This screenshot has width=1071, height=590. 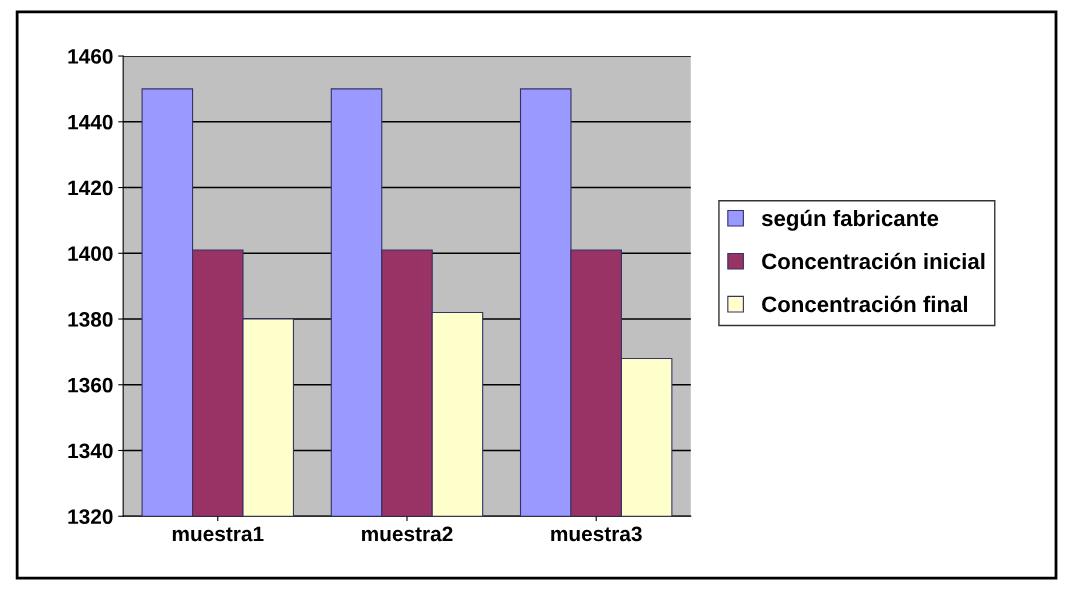 What do you see at coordinates (90, 451) in the screenshot?
I see `y-tick-label: 1340` at bounding box center [90, 451].